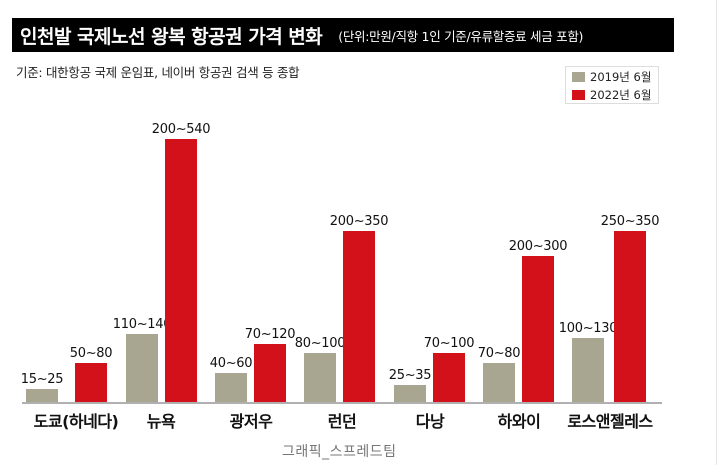  Describe the element at coordinates (519, 421) in the screenshot. I see `category-label: 하와이` at that location.